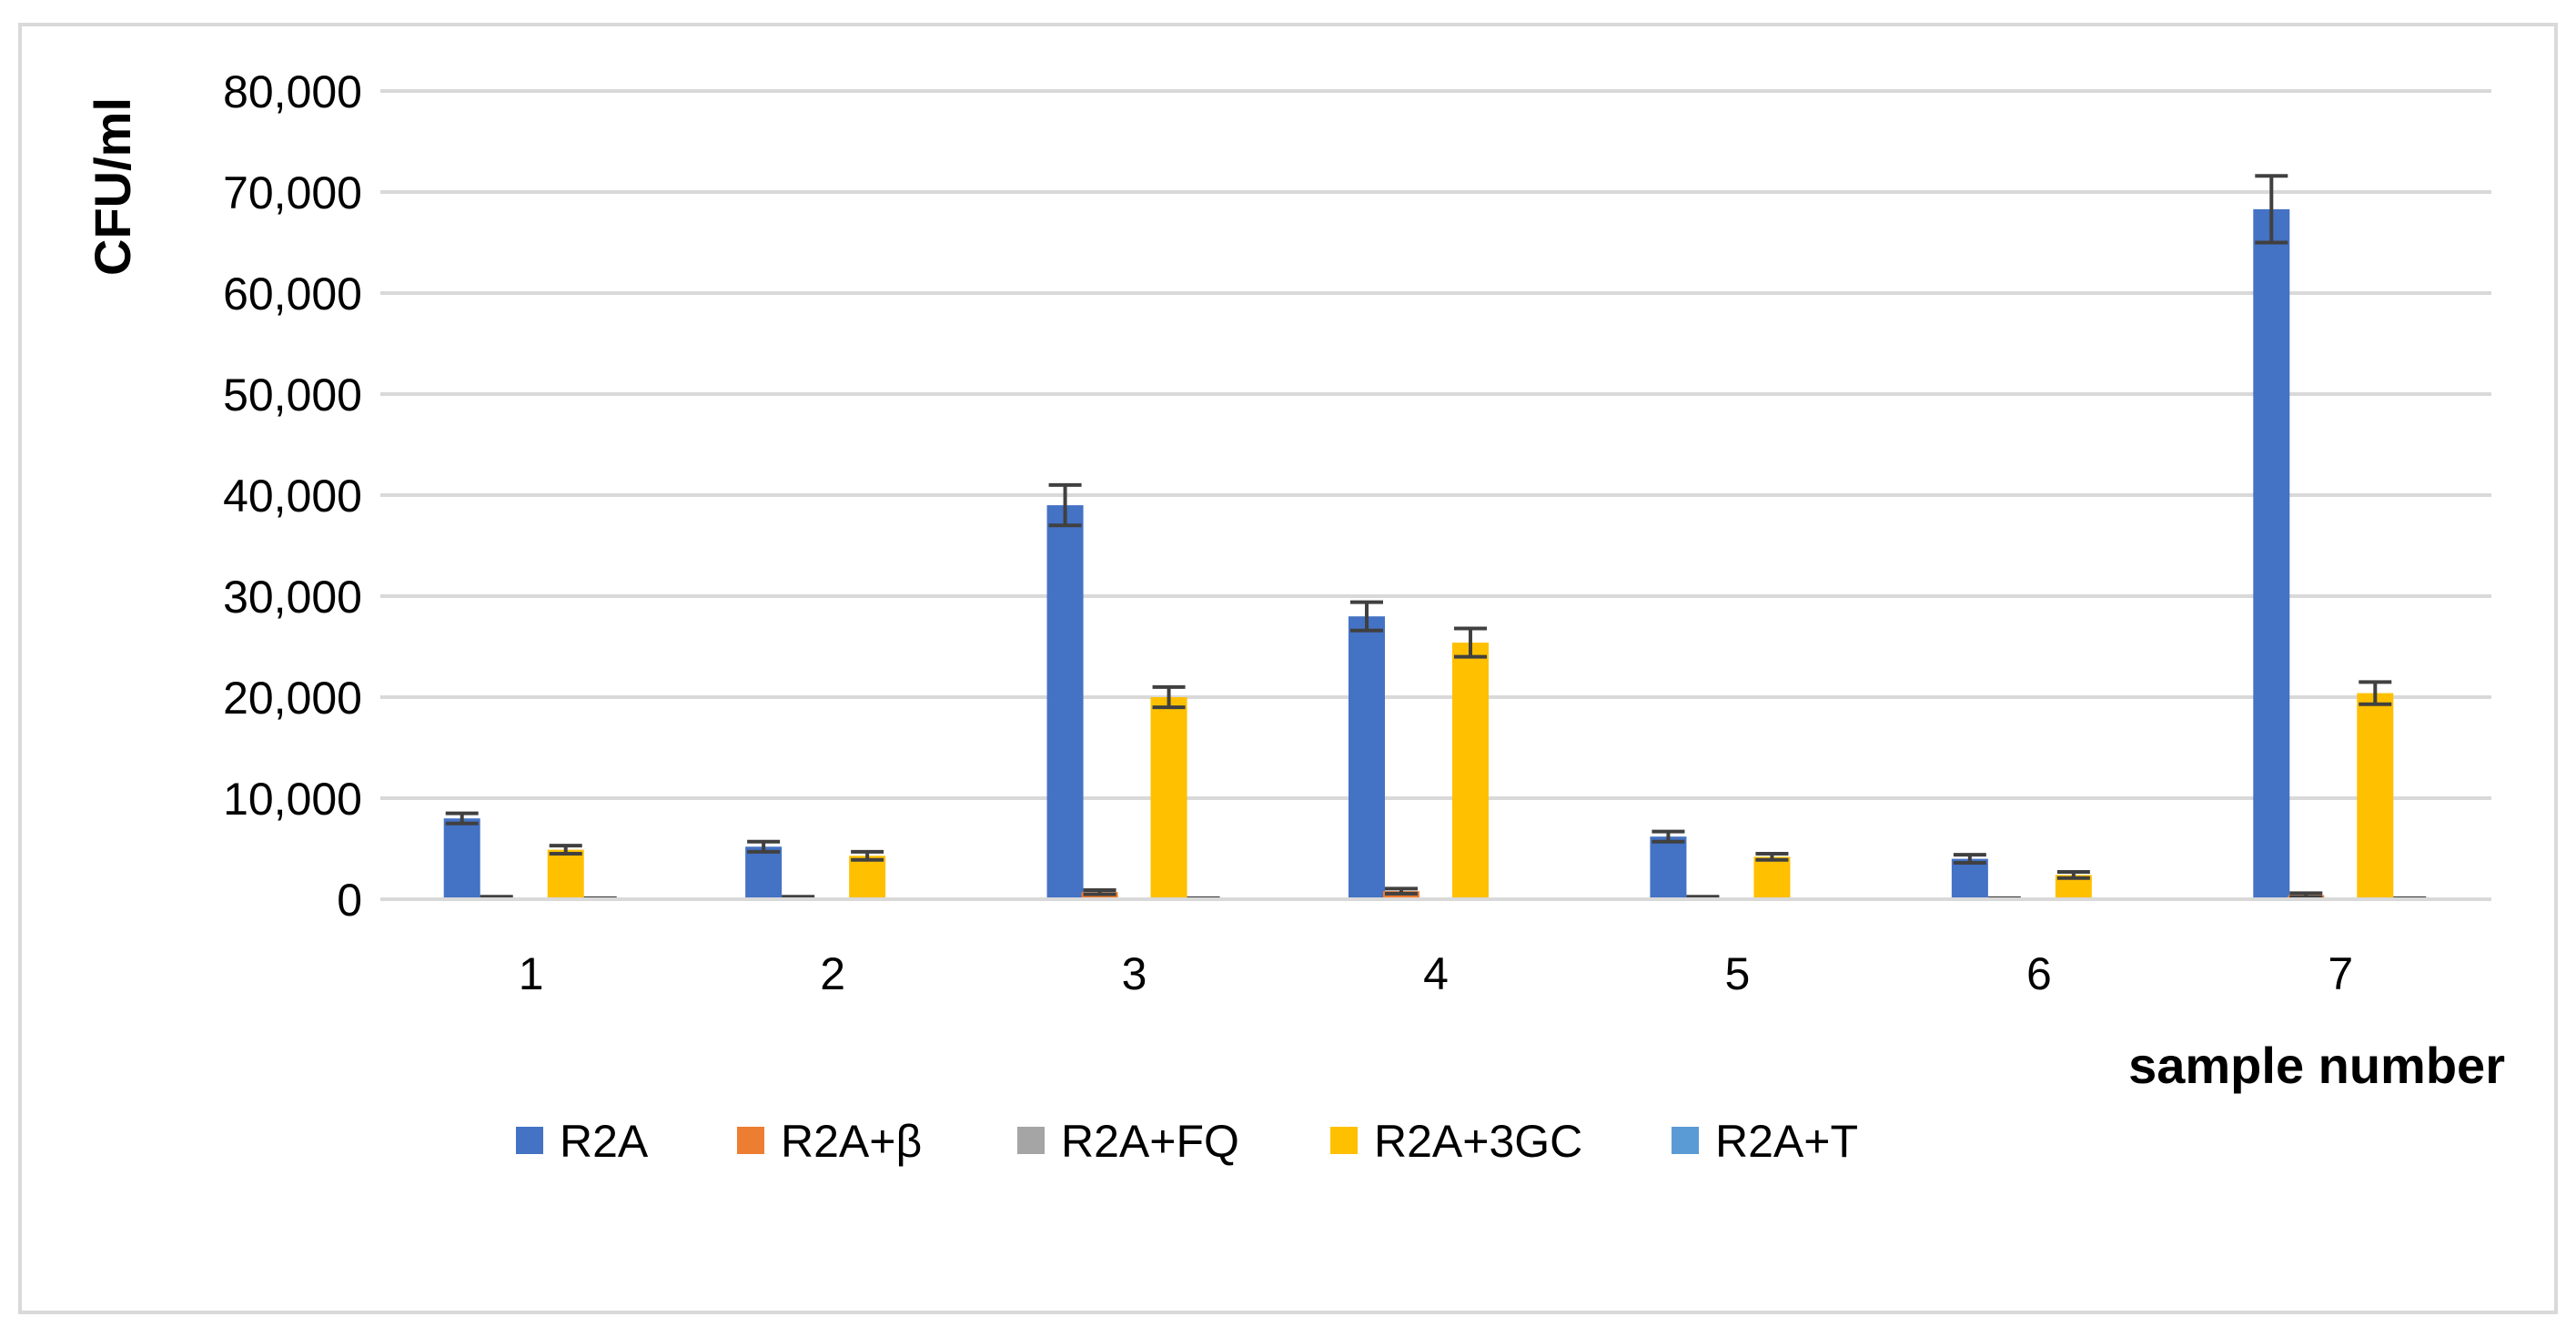 The width and height of the screenshot is (2576, 1337). I want to click on x-tick-label: 3, so click(1135, 974).